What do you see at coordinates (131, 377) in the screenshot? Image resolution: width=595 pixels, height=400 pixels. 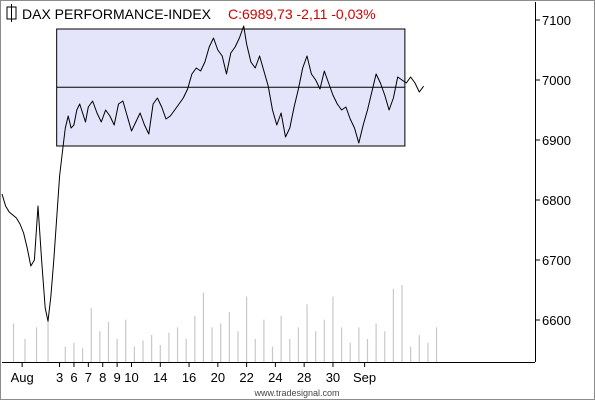 I see `x-tick-label: 10` at bounding box center [131, 377].